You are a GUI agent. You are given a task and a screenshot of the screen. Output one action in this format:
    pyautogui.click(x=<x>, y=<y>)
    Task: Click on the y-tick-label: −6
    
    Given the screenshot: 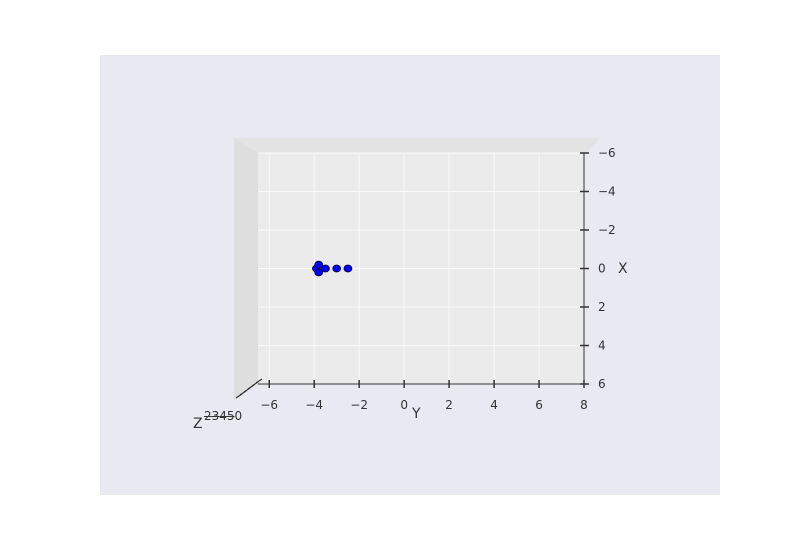 What is the action you would take?
    pyautogui.click(x=269, y=405)
    